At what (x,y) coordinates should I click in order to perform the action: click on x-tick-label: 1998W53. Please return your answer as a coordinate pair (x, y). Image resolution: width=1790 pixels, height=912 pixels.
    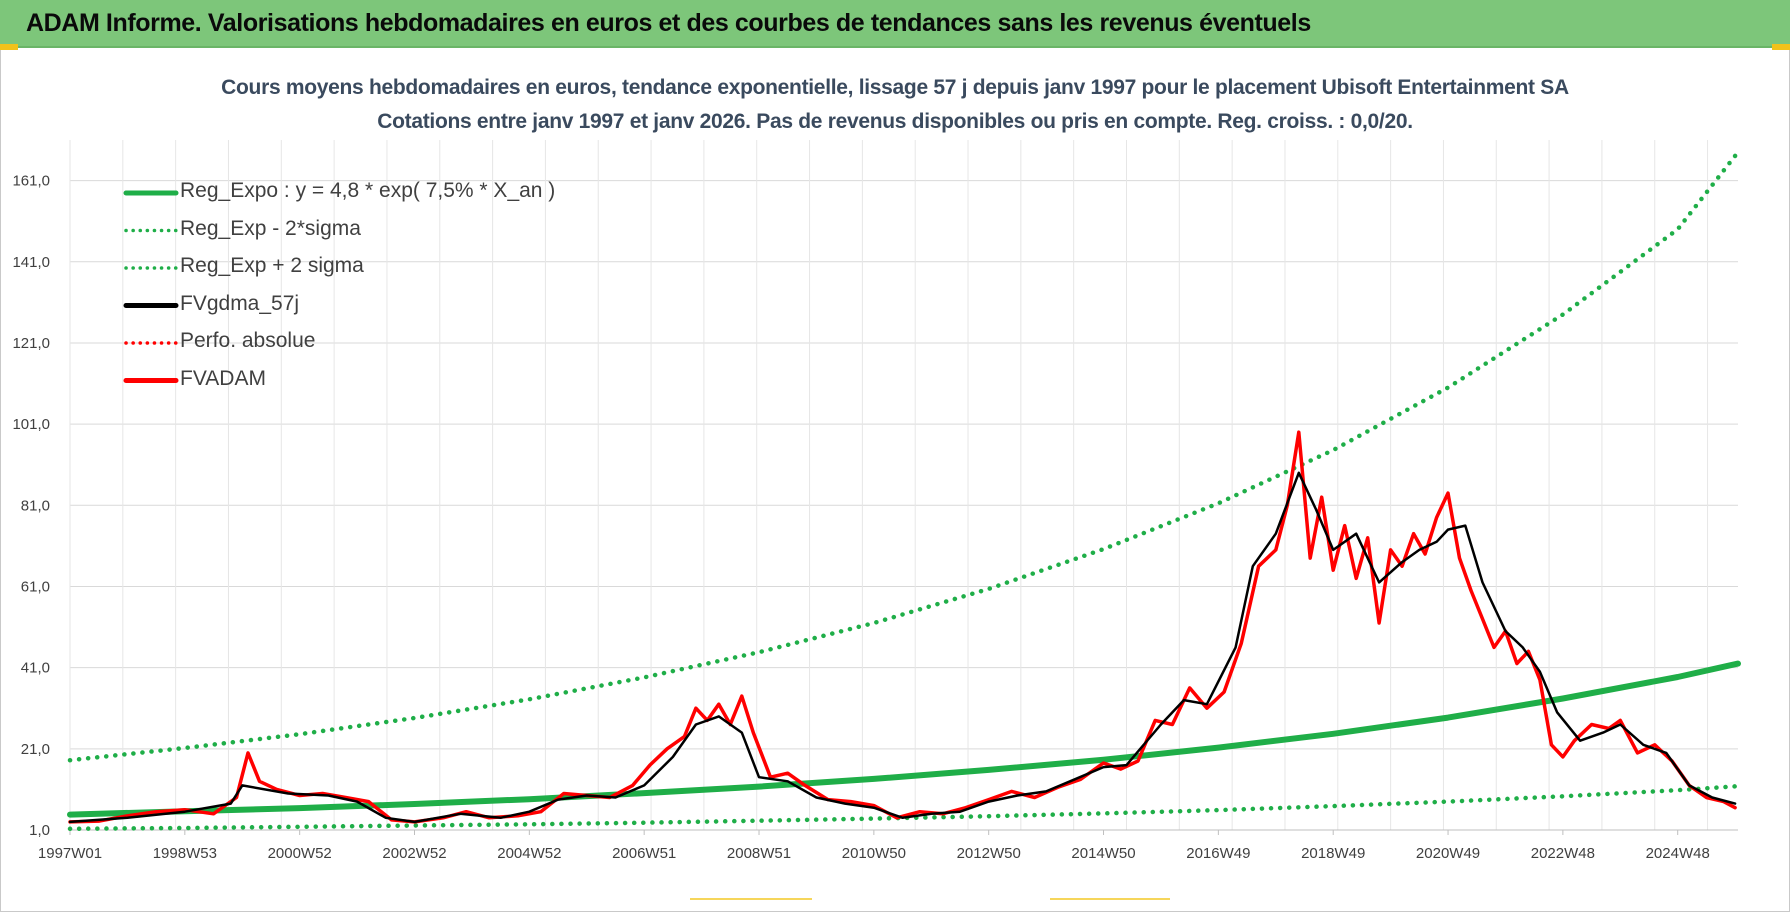
    Looking at the image, I should click on (185, 853).